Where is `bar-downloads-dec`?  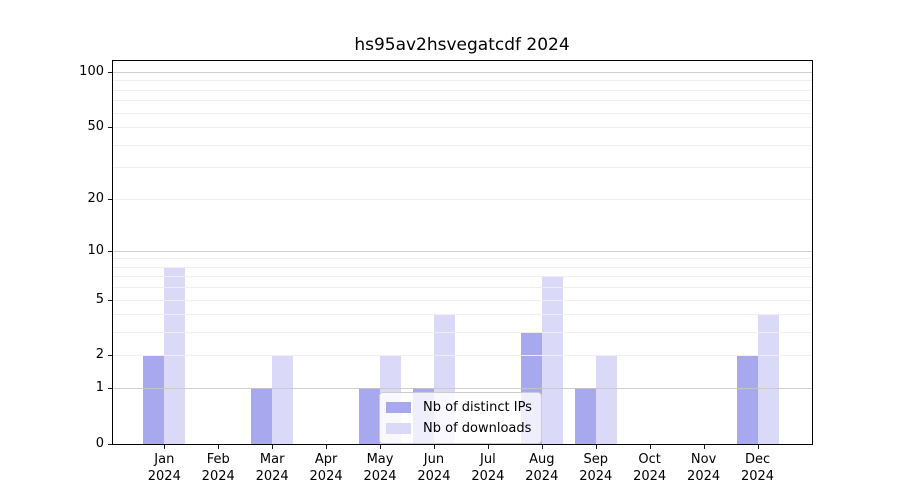
bar-downloads-dec is located at coordinates (768, 379).